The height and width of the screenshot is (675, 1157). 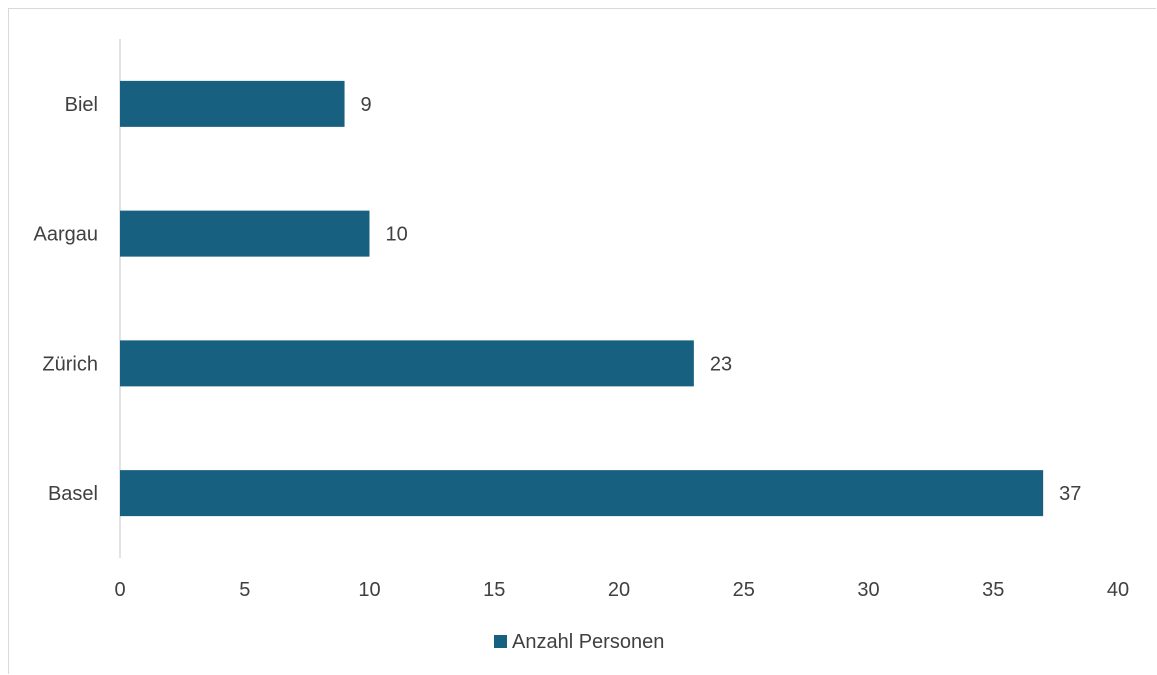 What do you see at coordinates (721, 364) in the screenshot?
I see `data-label: 23` at bounding box center [721, 364].